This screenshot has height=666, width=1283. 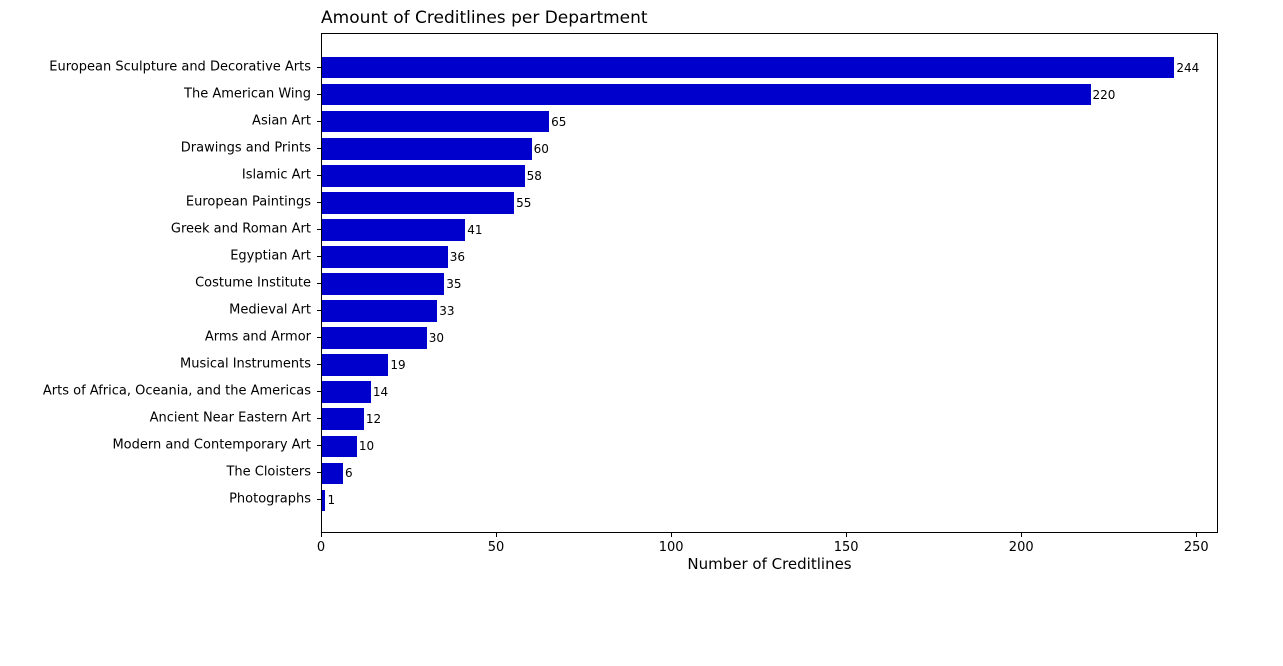 I want to click on bar-value-label: 220, so click(x=1104, y=94).